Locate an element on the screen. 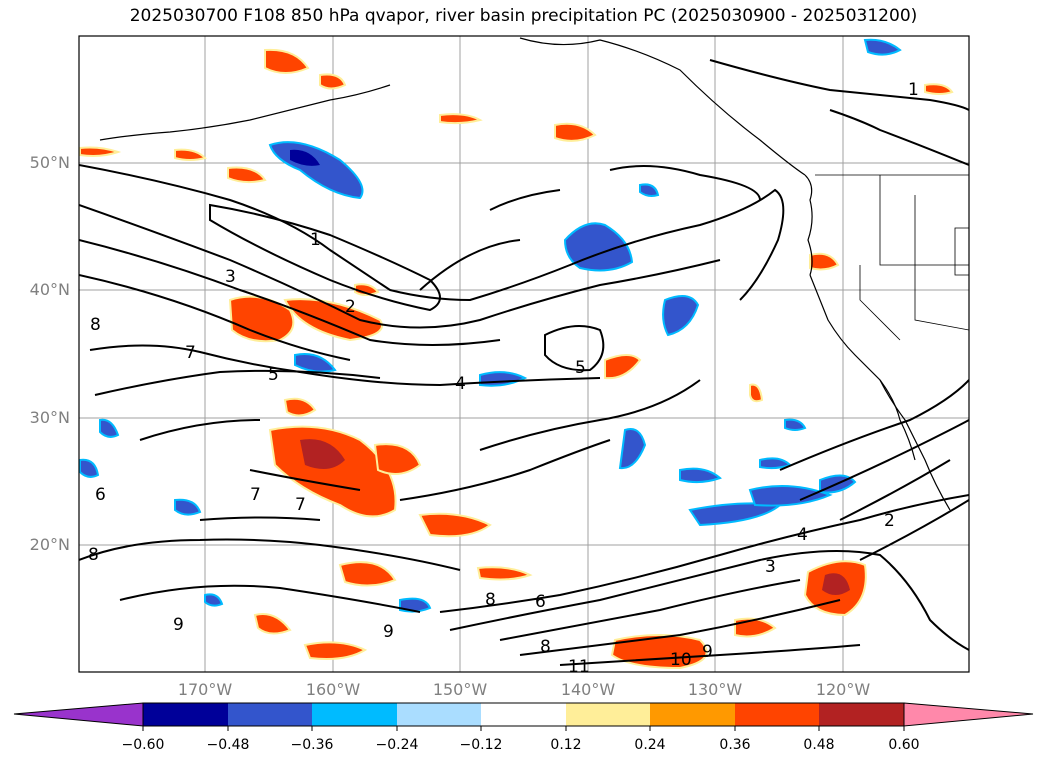 The width and height of the screenshot is (1047, 765). colorbar-outline is located at coordinates (523, 714).